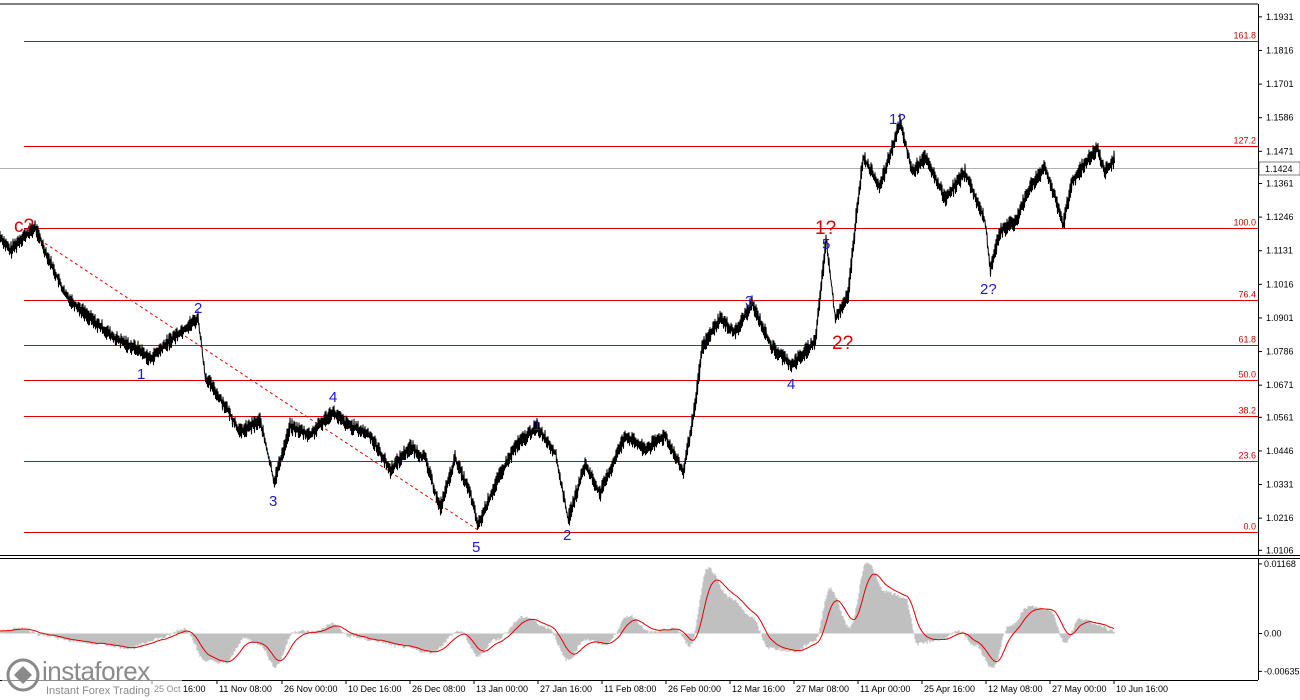 Image resolution: width=1300 pixels, height=700 pixels. I want to click on fibonacci-label: 127.2, so click(1244, 141).